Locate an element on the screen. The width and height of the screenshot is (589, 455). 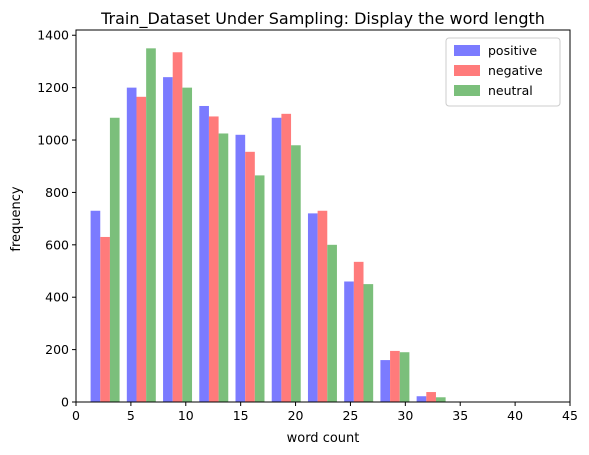
x-tick-label: 35 is located at coordinates (460, 415).